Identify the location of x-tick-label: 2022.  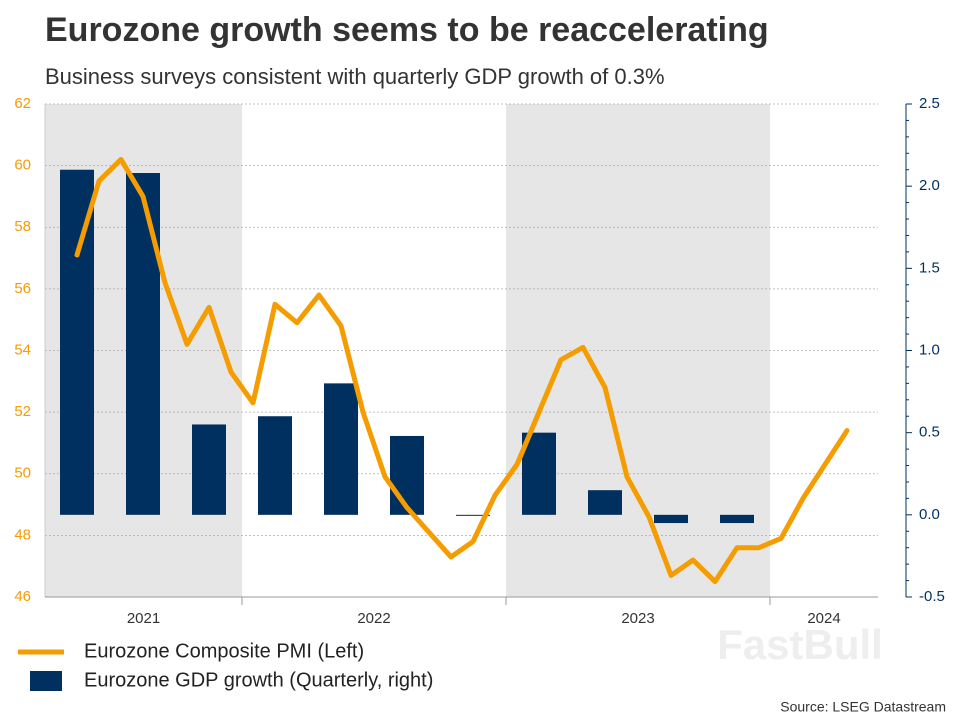
(373, 618).